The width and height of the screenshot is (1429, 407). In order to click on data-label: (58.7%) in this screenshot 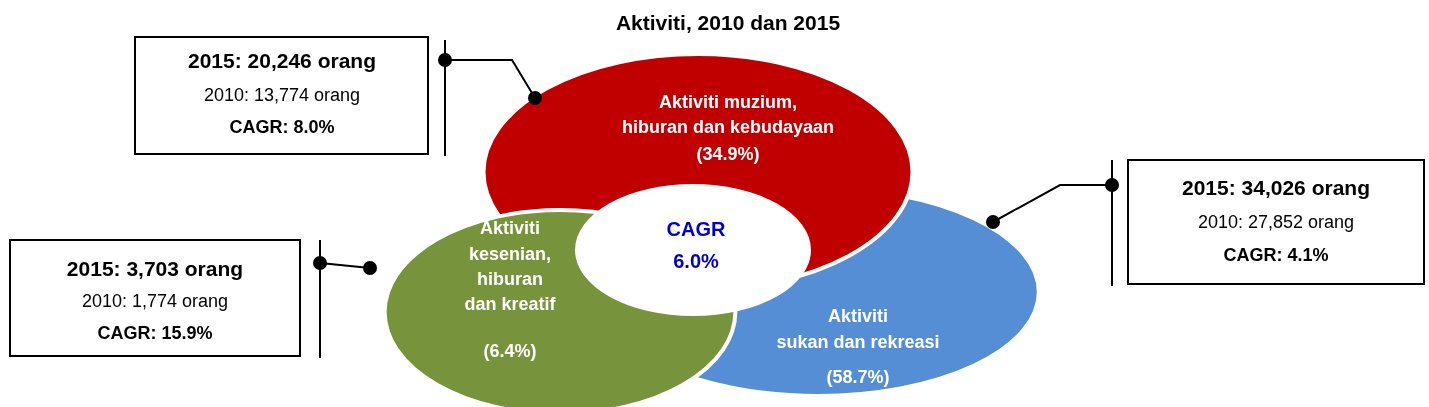, I will do `click(858, 377)`.